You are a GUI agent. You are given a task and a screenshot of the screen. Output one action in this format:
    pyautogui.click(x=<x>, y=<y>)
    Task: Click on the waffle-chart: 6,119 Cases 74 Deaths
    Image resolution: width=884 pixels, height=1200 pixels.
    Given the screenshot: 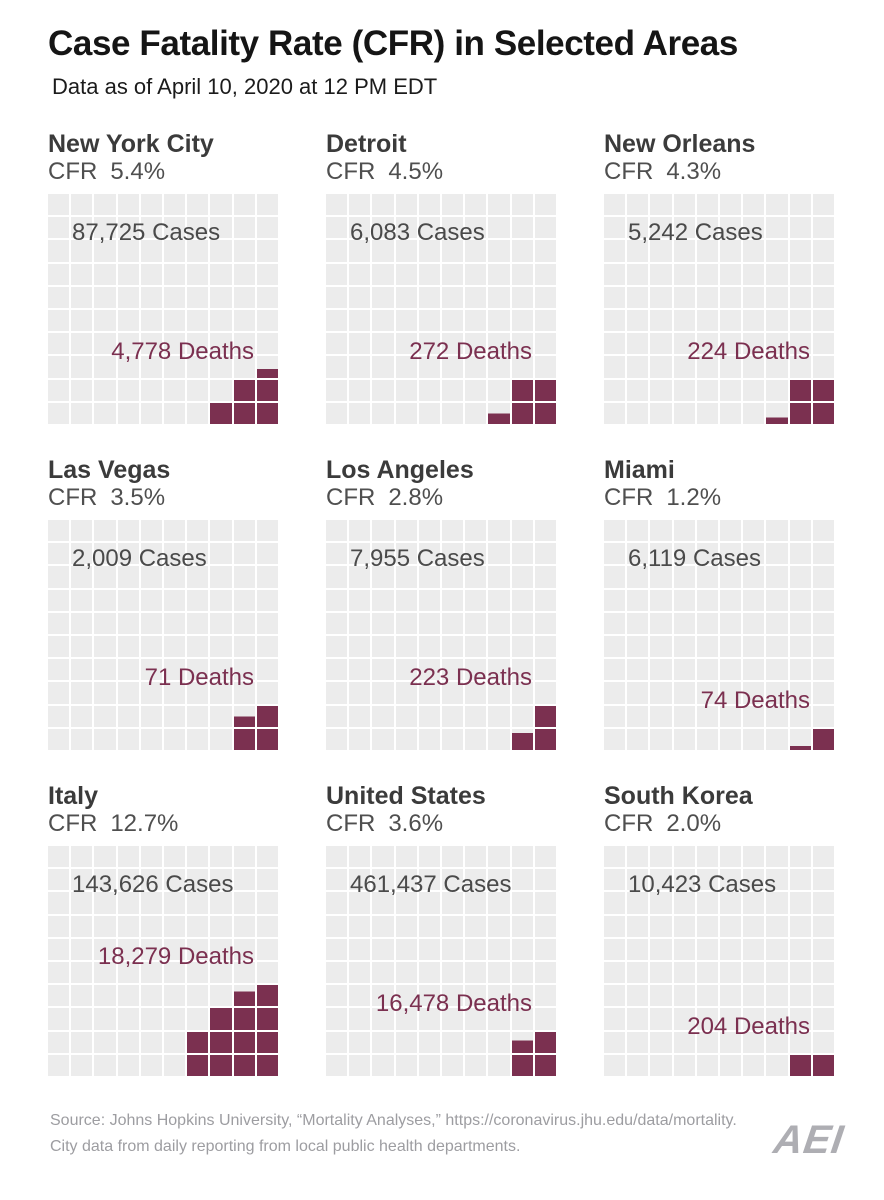 What is the action you would take?
    pyautogui.click(x=719, y=635)
    